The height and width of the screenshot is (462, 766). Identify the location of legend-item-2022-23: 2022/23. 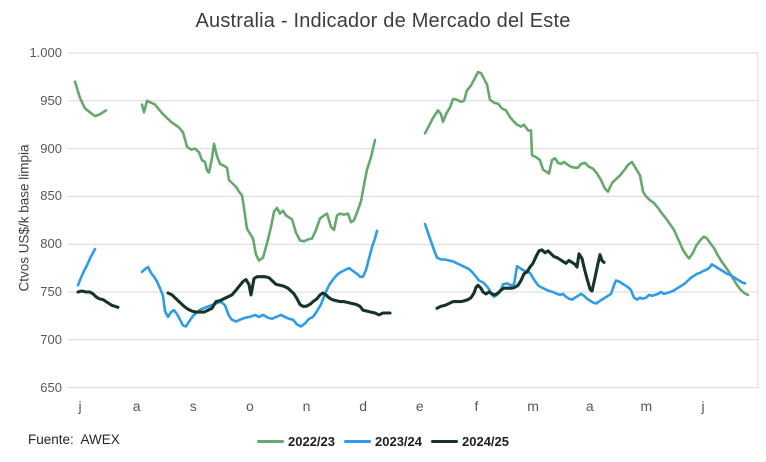
(296, 441).